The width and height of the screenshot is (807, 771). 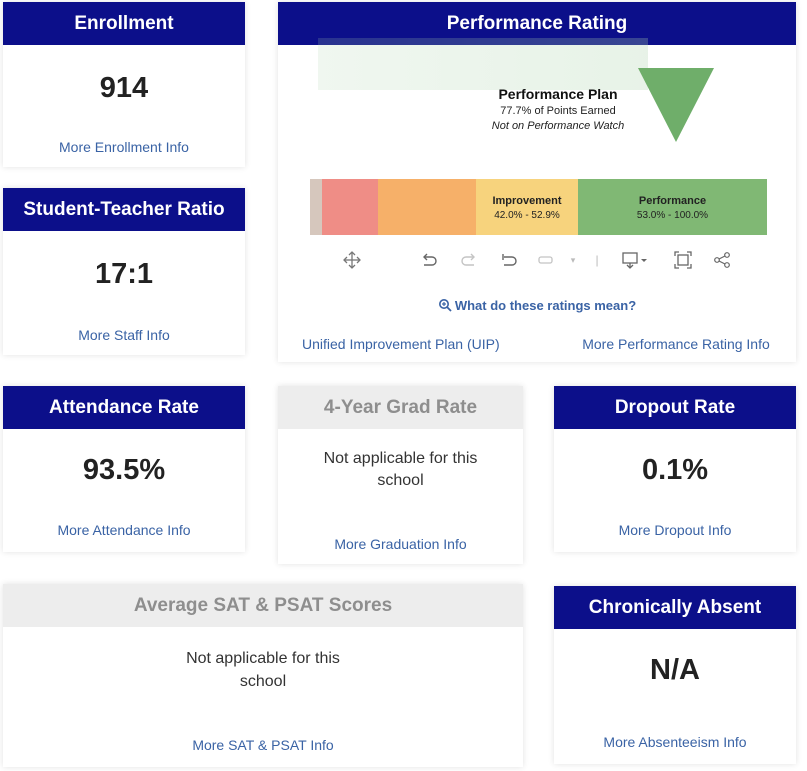 What do you see at coordinates (672, 215) in the screenshot?
I see `performance-range: 53.0% - 100.0%` at bounding box center [672, 215].